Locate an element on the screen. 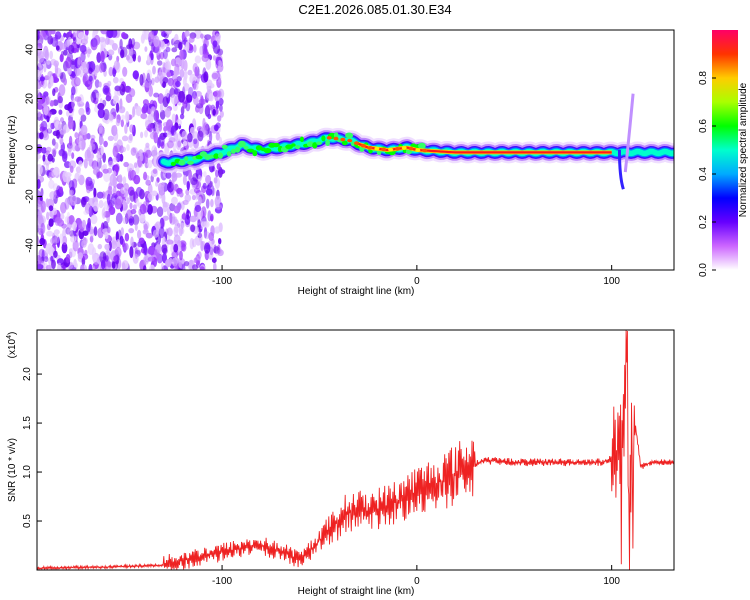  colorbar-label: Normalized spectral amplitude is located at coordinates (743, 149).